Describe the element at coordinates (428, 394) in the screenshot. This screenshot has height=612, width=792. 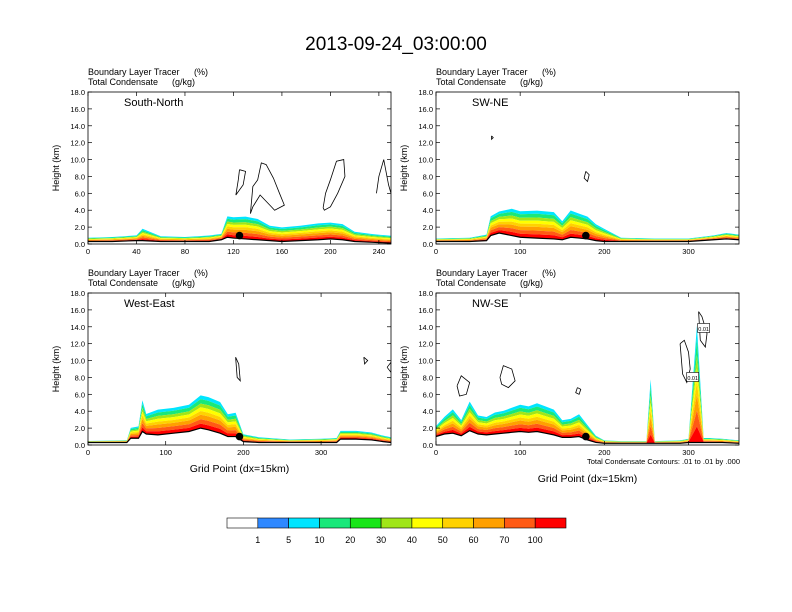
I see `y-tick-label: 6.0` at that location.